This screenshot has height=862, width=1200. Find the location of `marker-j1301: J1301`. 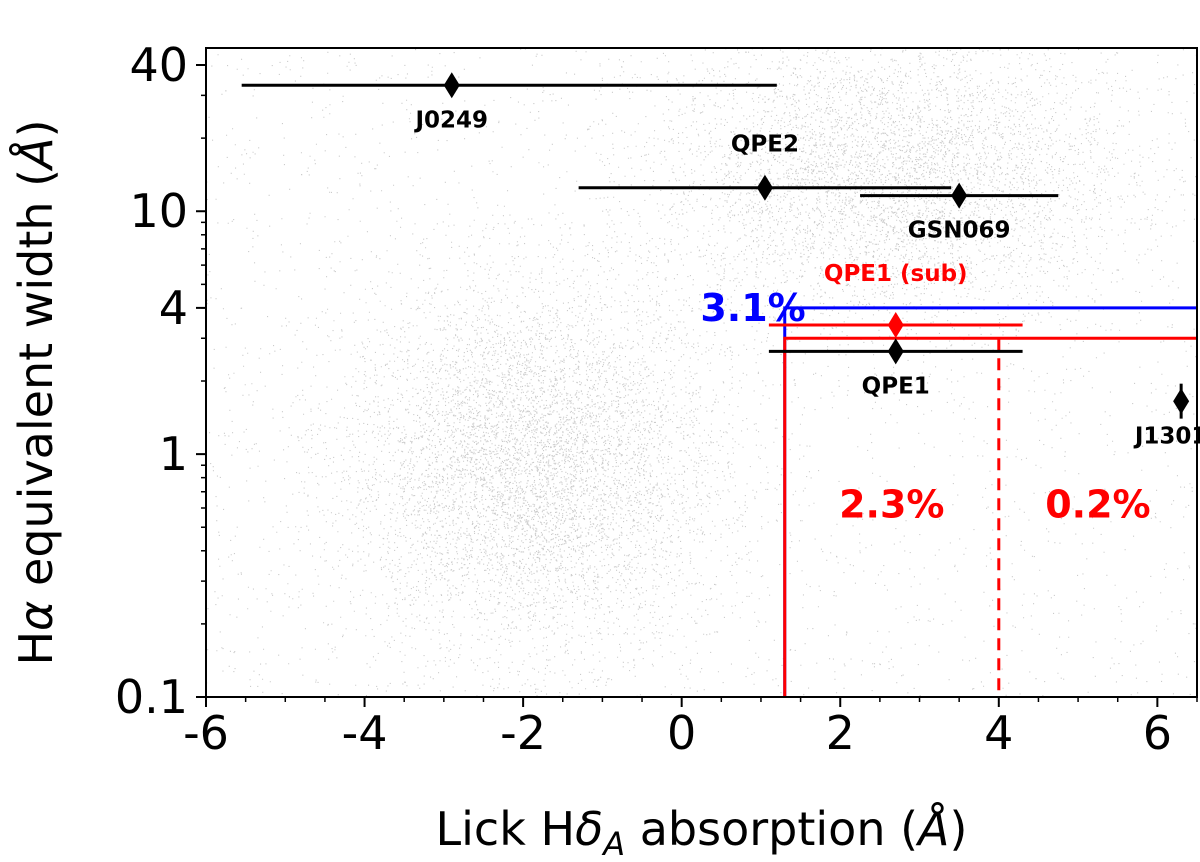

marker-j1301: J1301 is located at coordinates (1166, 416).